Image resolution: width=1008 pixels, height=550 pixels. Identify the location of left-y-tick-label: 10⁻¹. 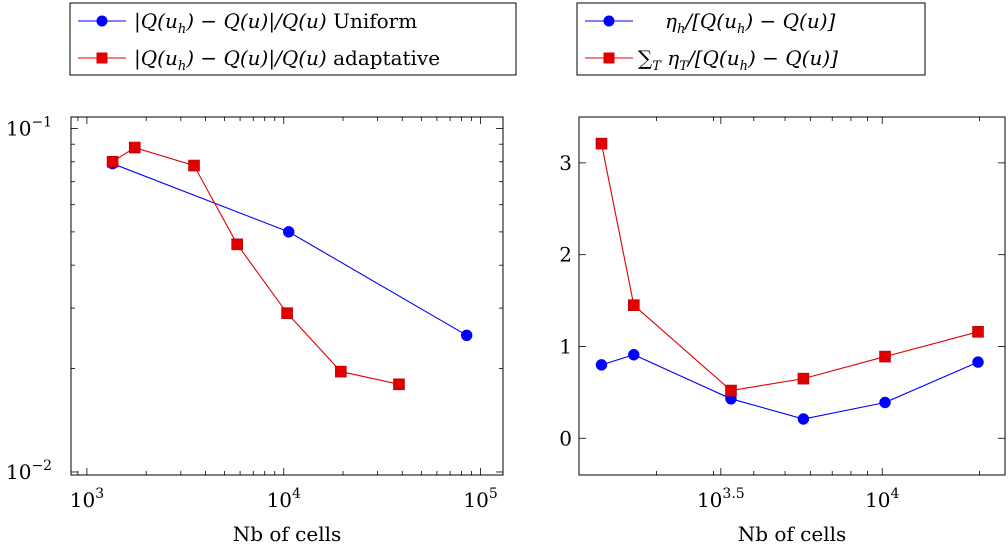
(29, 127).